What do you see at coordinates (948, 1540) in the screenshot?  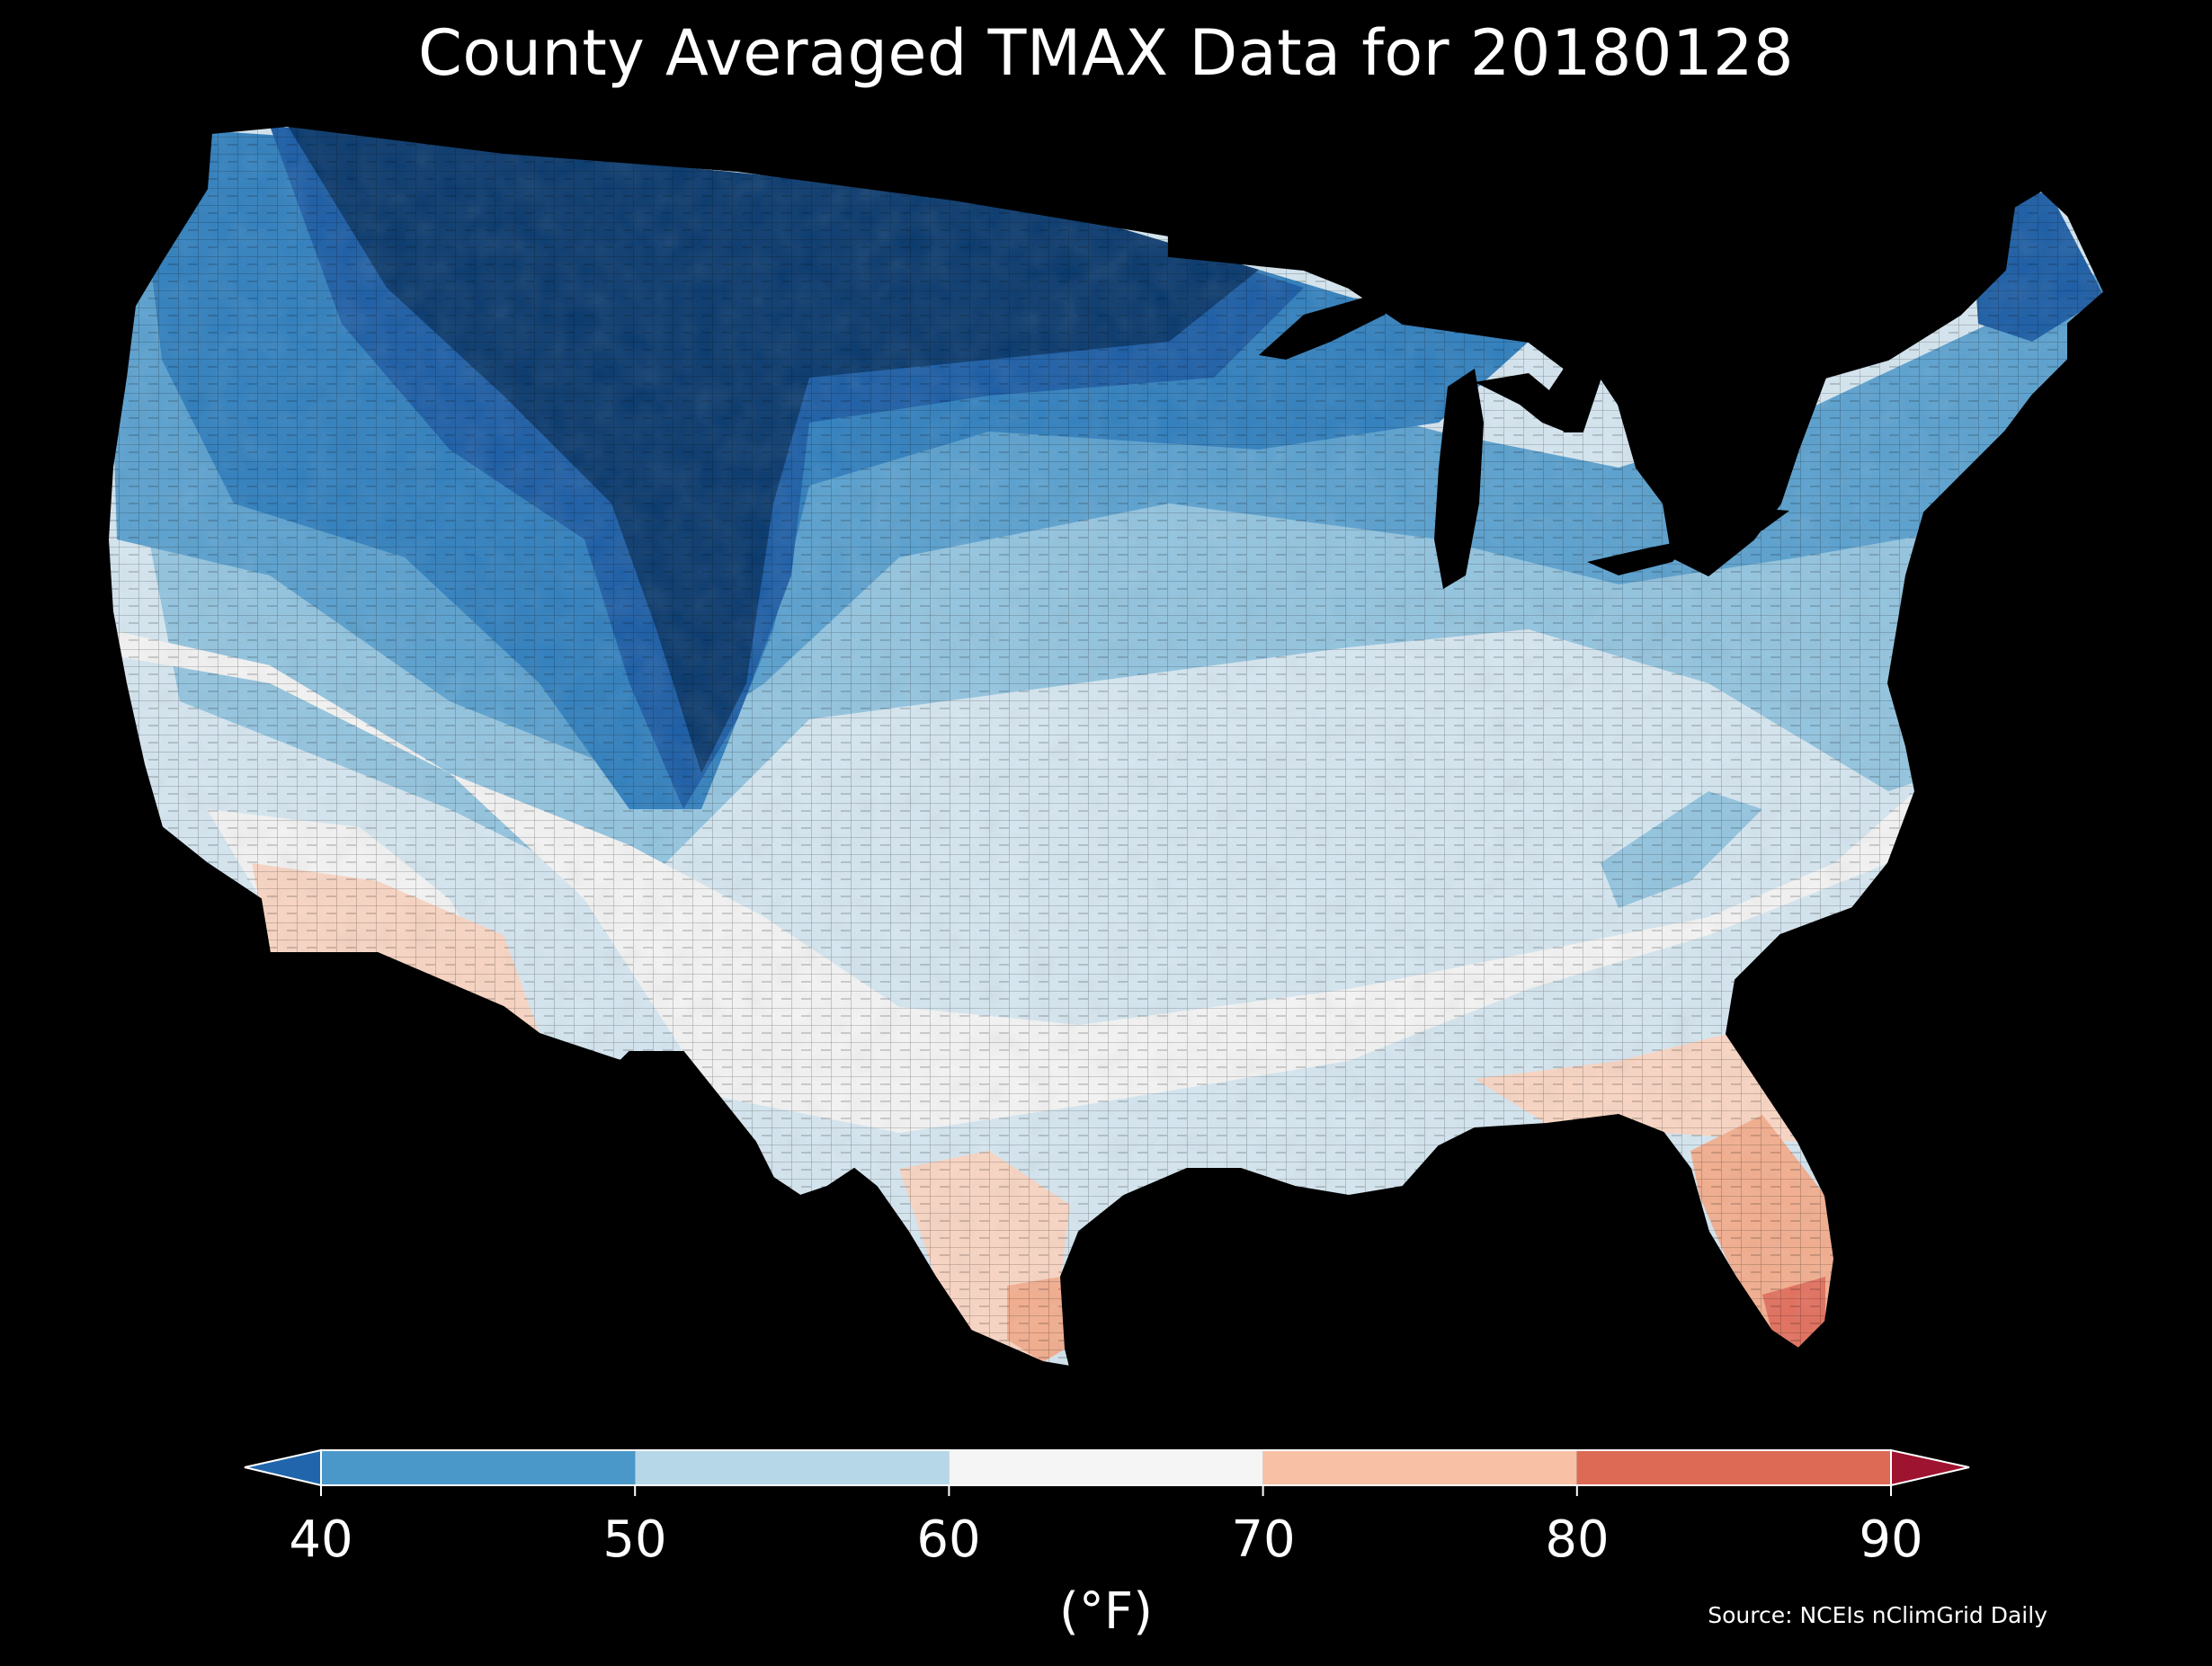 I see `colorbar-tick-label: 60` at bounding box center [948, 1540].